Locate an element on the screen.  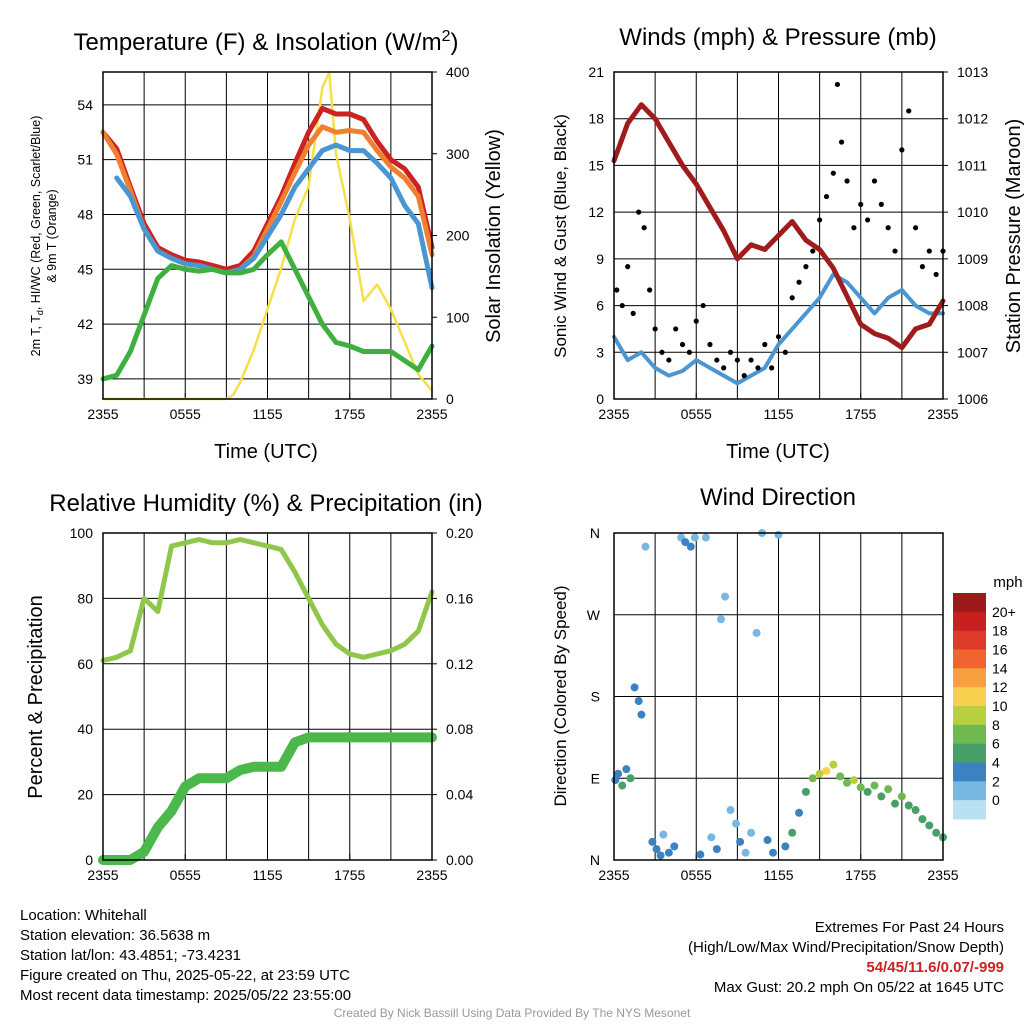
x-tick-label: 1755 is located at coordinates (860, 875).